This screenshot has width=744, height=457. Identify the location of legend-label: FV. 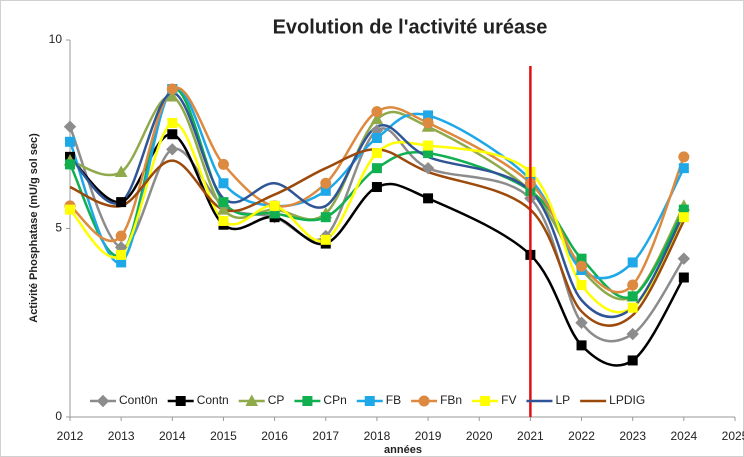
(508, 400).